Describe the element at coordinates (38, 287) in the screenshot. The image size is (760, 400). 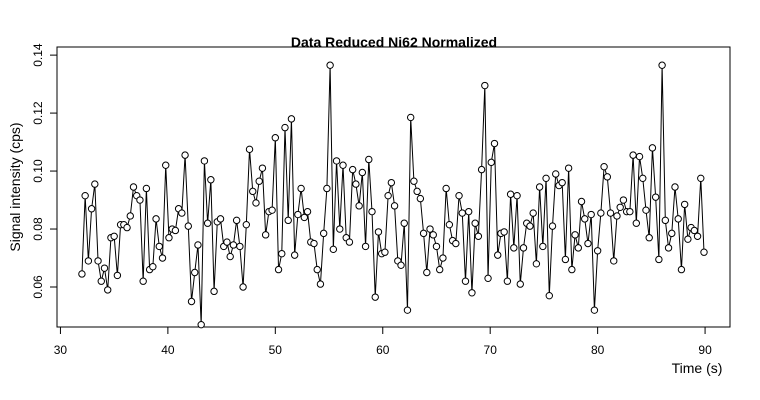
I see `y-tick-label: 0.06` at that location.